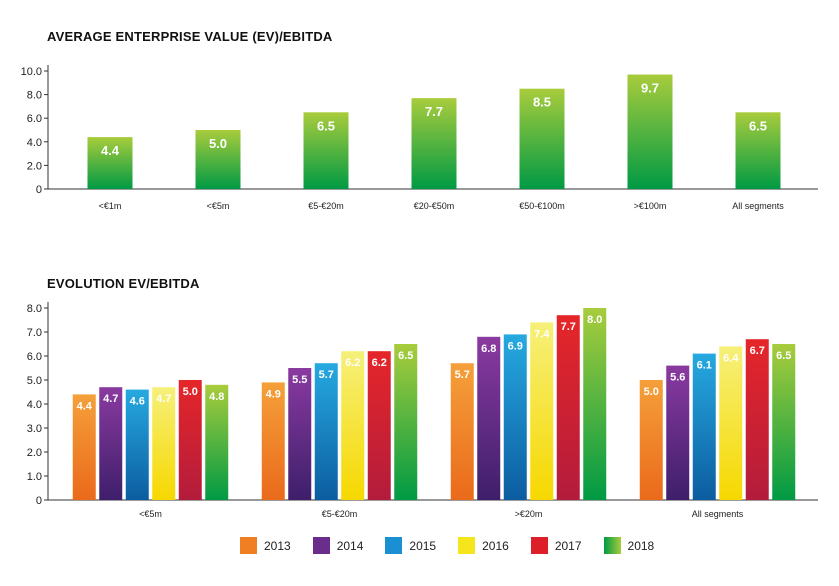 The image size is (839, 586). What do you see at coordinates (110, 150) in the screenshot?
I see `chart1-data-label: 4.4` at bounding box center [110, 150].